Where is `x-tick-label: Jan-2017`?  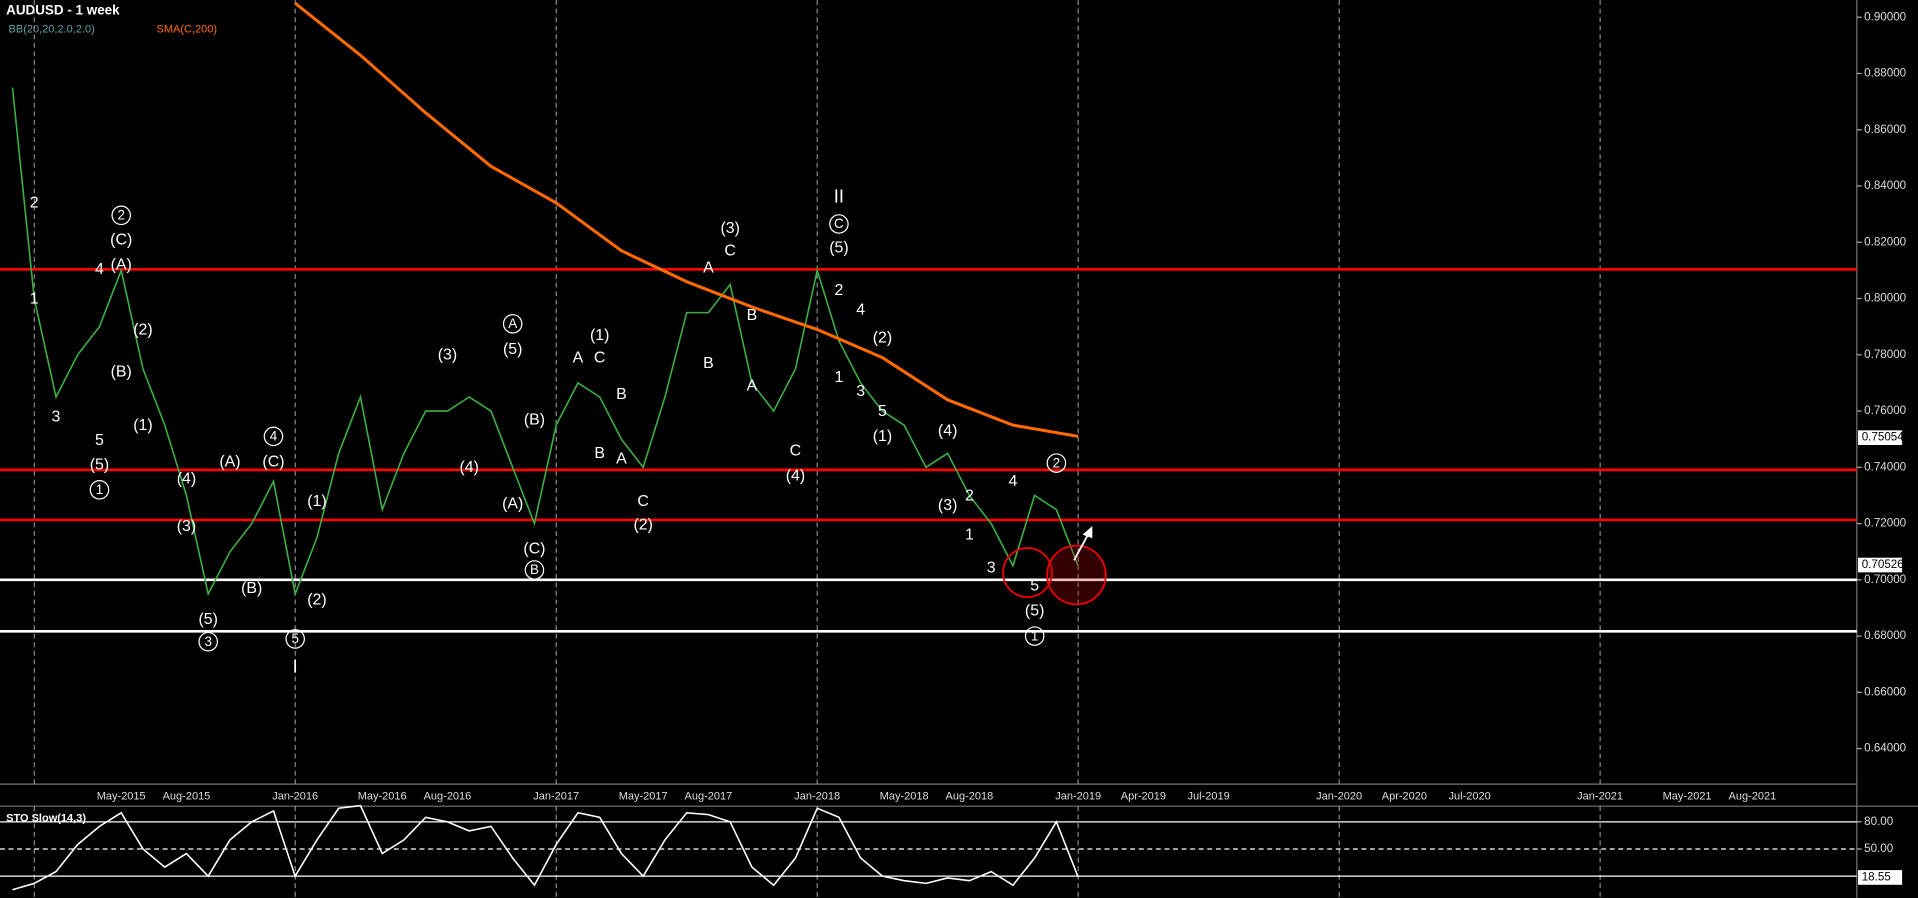
x-tick-label: Jan-2017 is located at coordinates (556, 796).